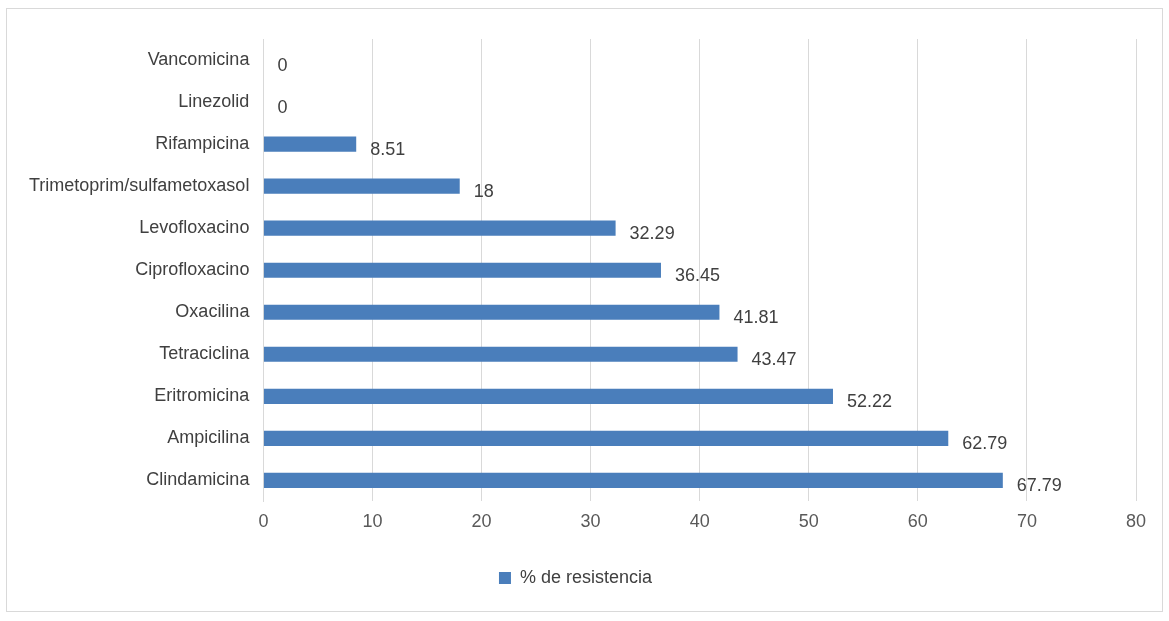 The height and width of the screenshot is (621, 1169). I want to click on y-tick-label: Ciprofloxacino, so click(192, 269).